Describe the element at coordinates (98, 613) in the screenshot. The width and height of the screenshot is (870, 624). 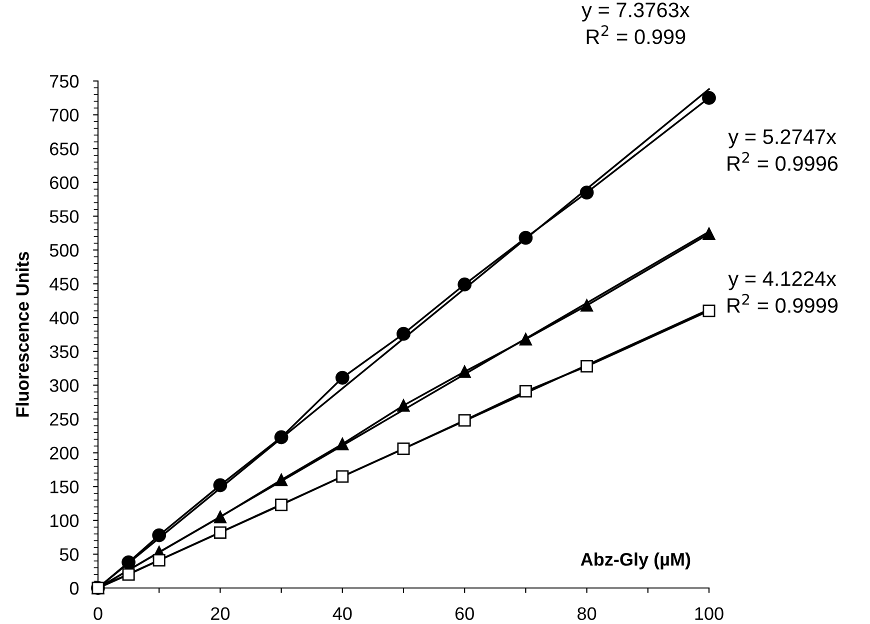
I see `x-tick-label: 0` at that location.